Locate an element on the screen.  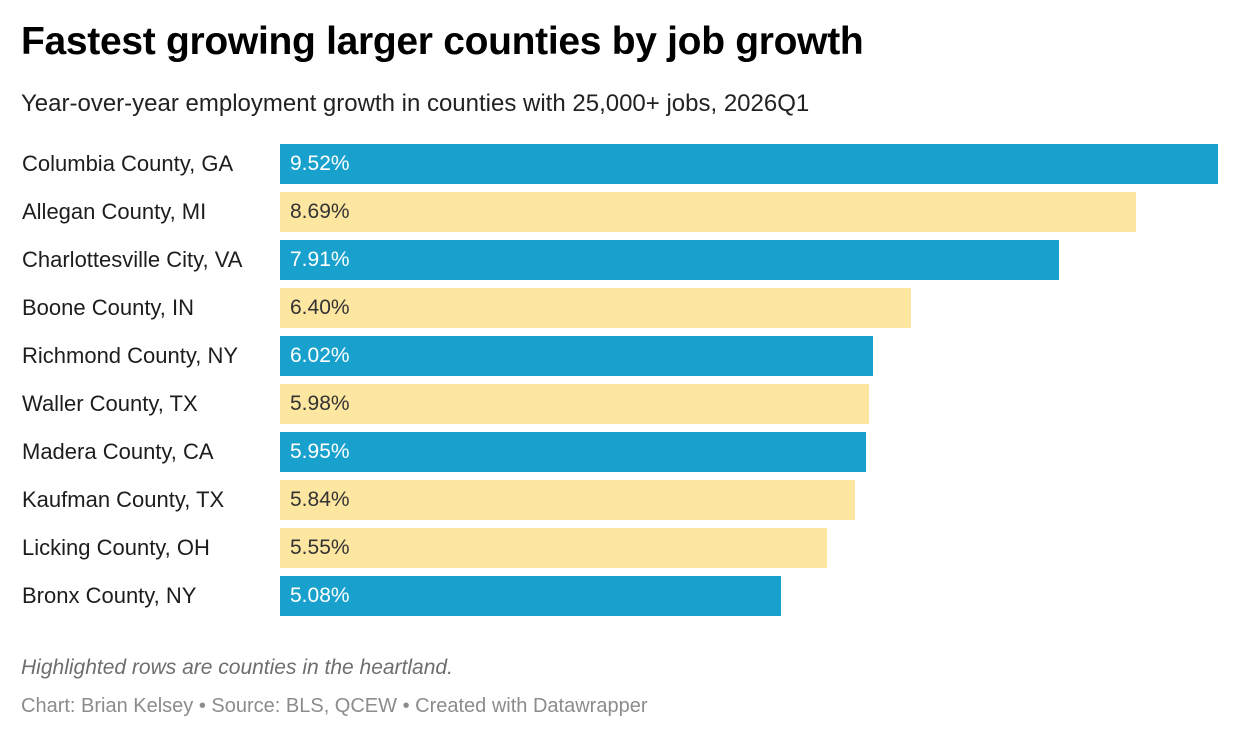
bar-row: Boone County, IN 6.40% is located at coordinates (620, 308).